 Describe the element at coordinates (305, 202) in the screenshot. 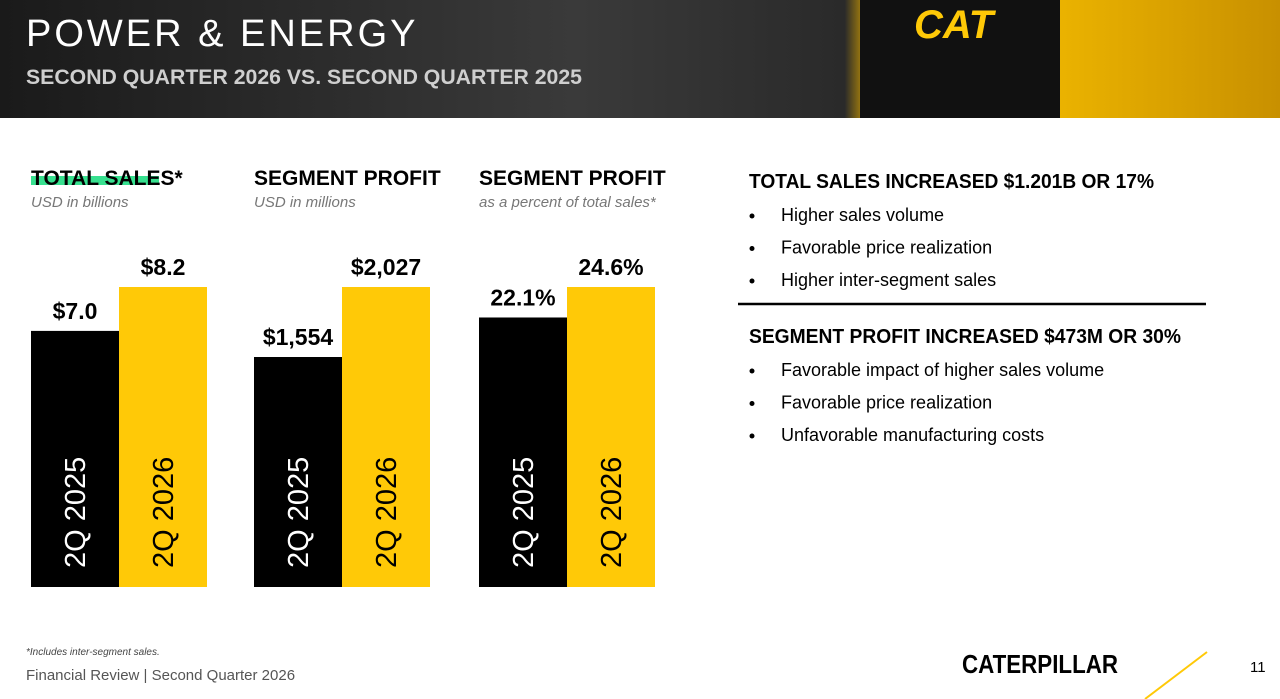

I see `chart-subtitle: USD in millions` at that location.